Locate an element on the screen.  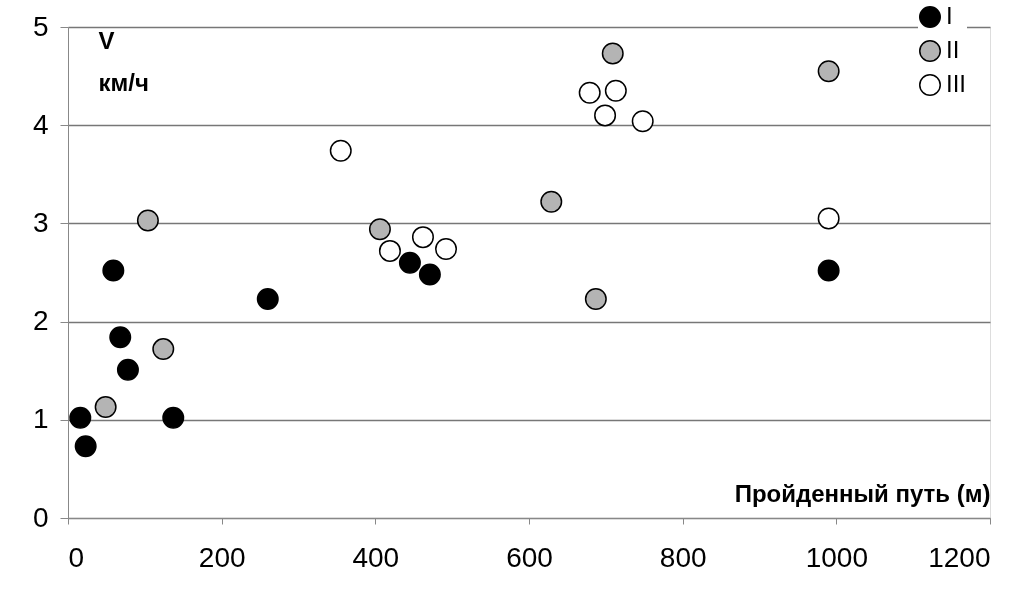
y-axis-title: V км/ч is located at coordinates (123, 61).